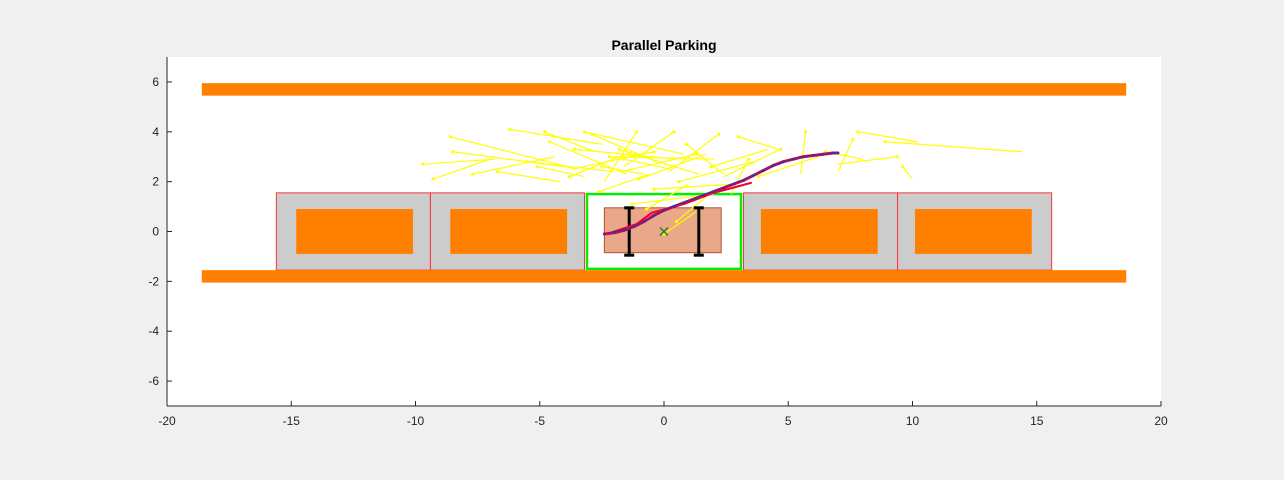  I want to click on goal-marker-b, so click(664, 231).